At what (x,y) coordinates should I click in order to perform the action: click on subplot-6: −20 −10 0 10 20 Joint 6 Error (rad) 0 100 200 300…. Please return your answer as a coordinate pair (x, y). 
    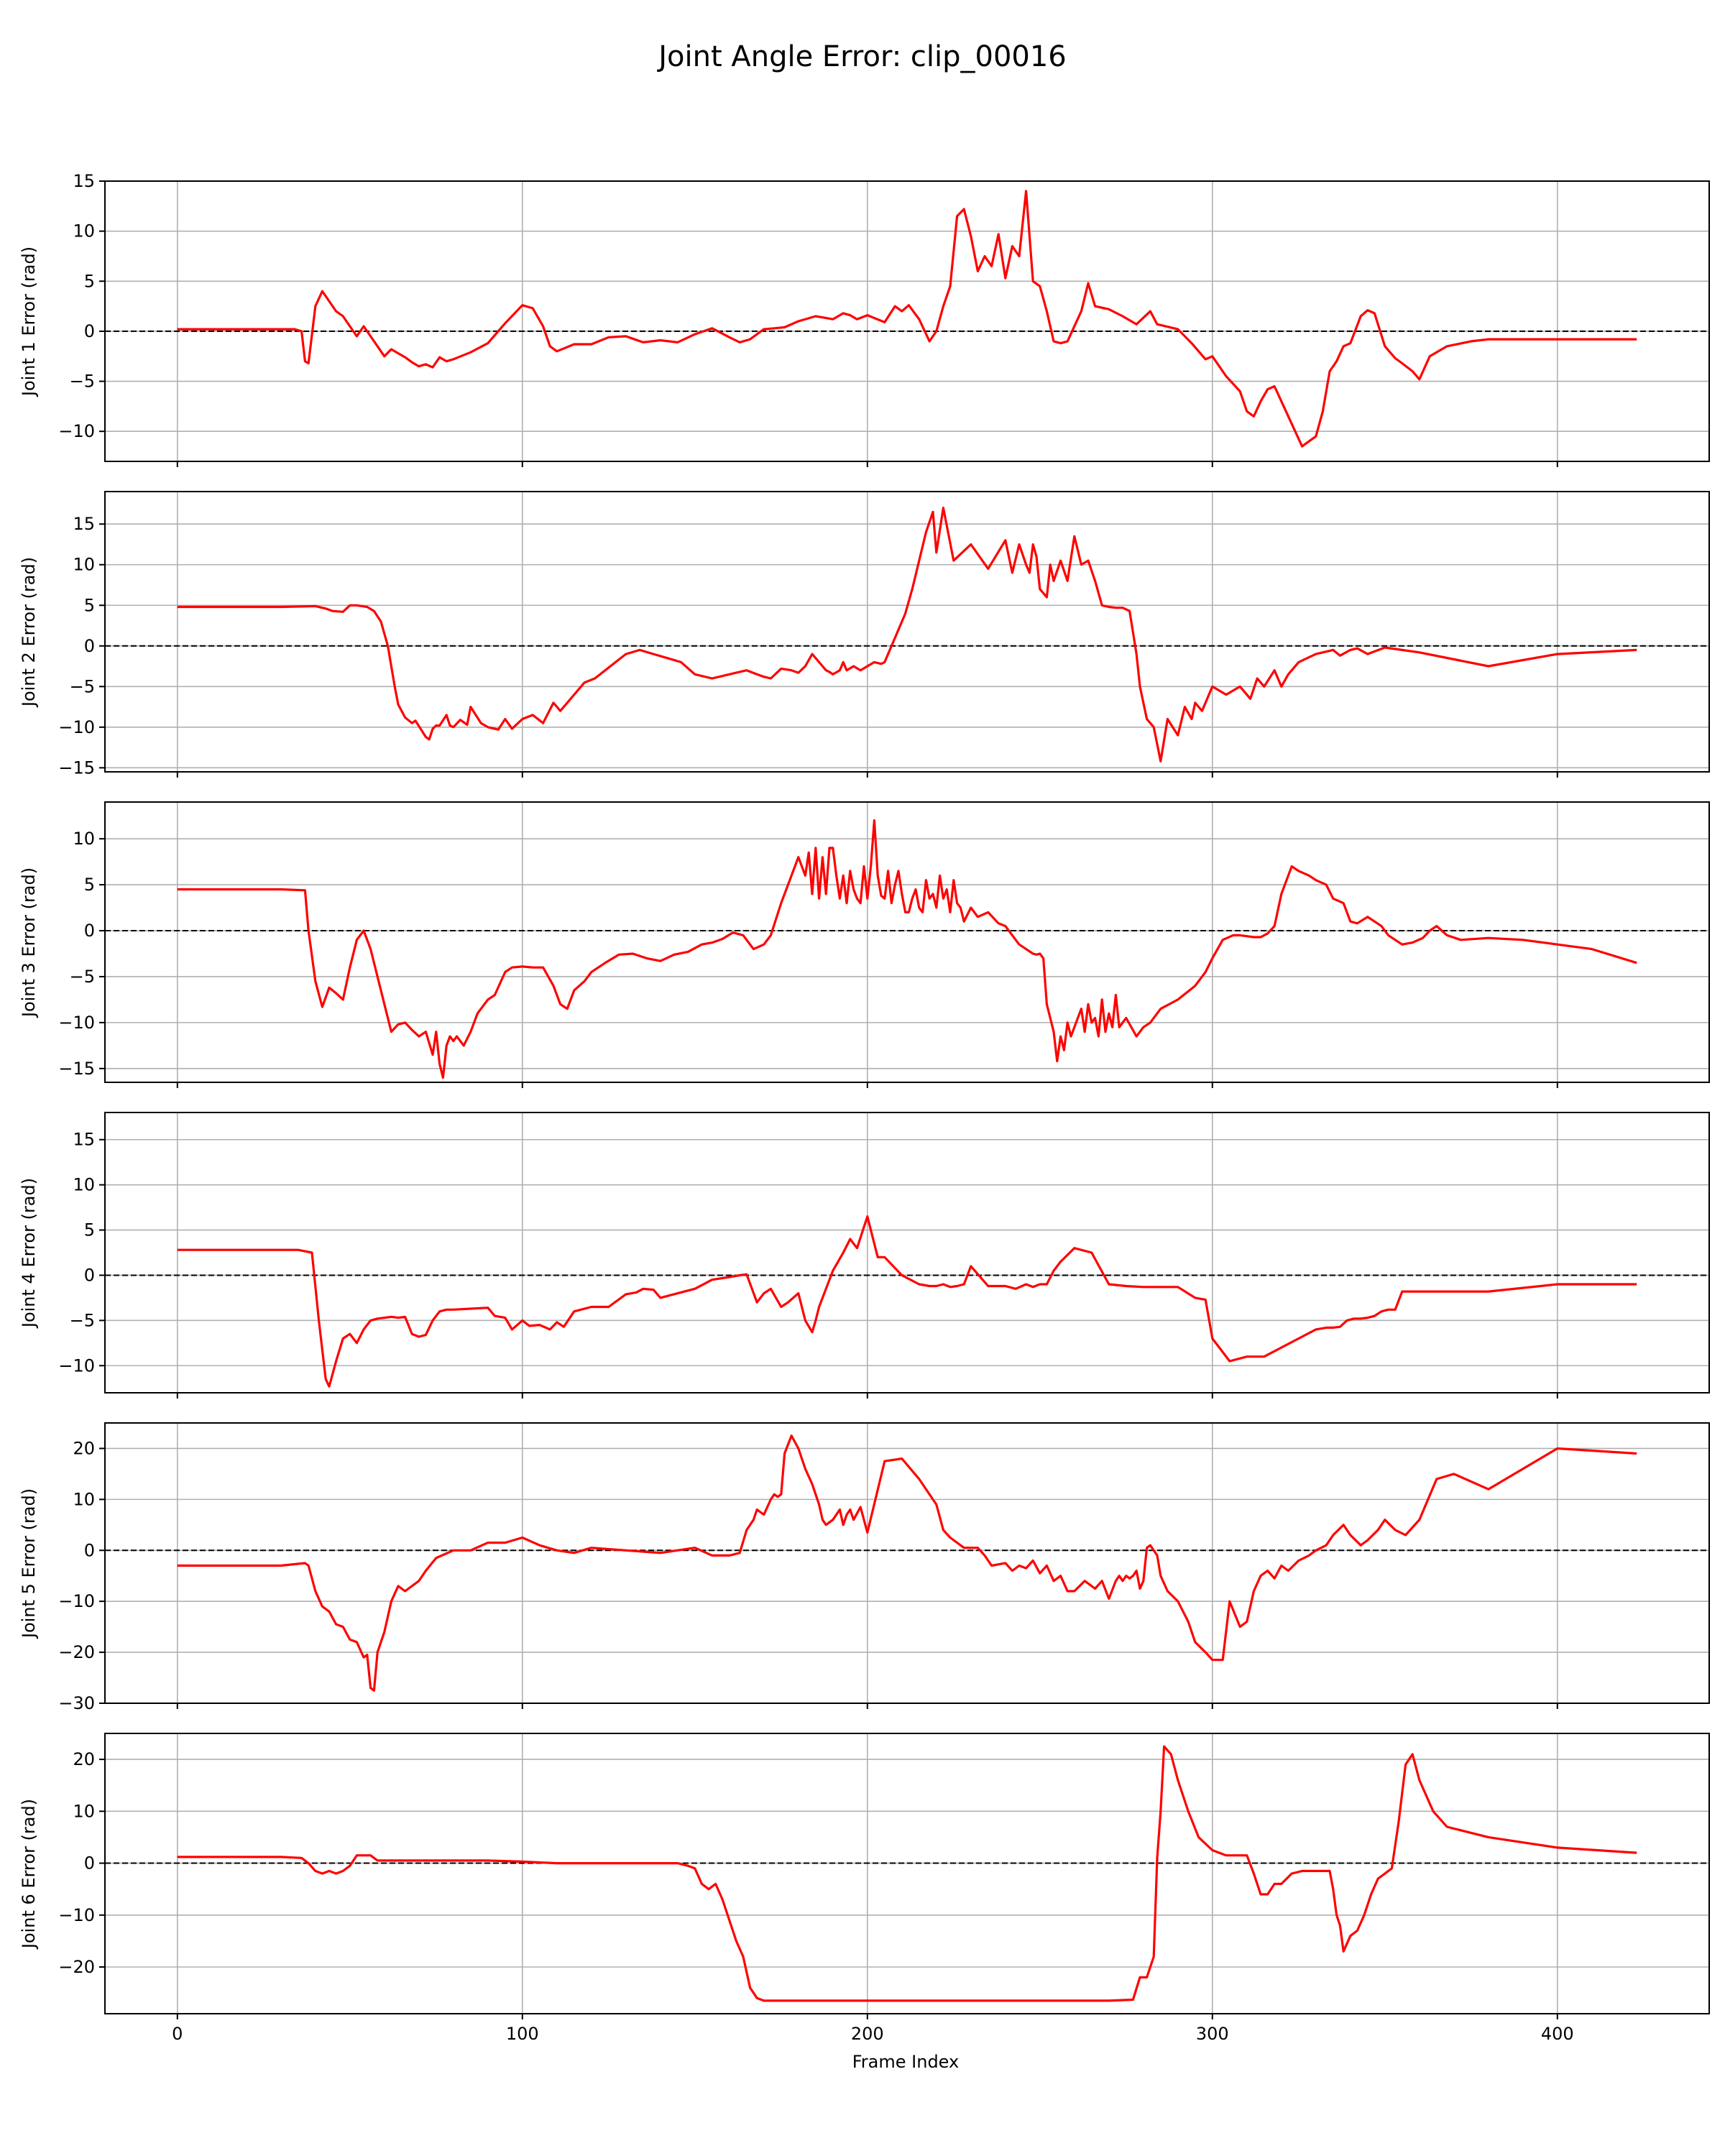
    Looking at the image, I should click on (864, 1889).